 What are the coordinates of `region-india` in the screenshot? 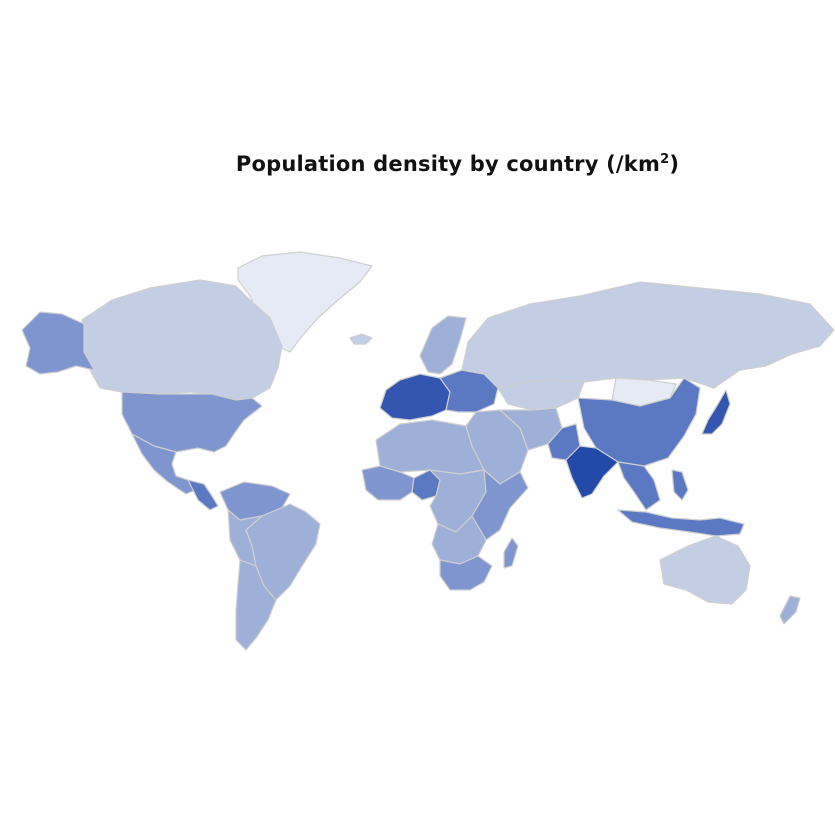 It's located at (592, 472).